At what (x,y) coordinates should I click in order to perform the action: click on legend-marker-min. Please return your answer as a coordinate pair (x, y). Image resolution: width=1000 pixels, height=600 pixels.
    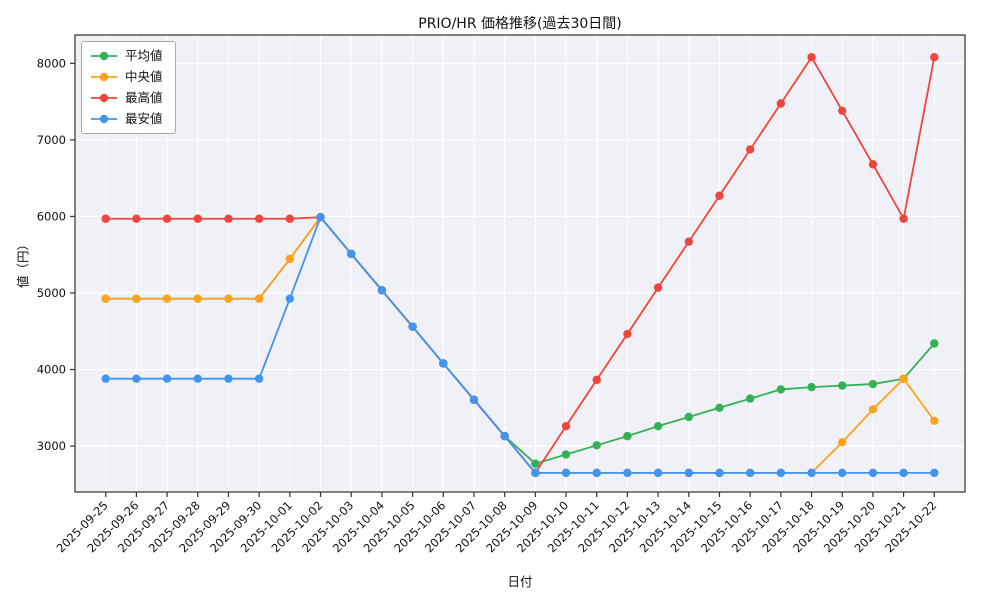
    Looking at the image, I should click on (104, 119).